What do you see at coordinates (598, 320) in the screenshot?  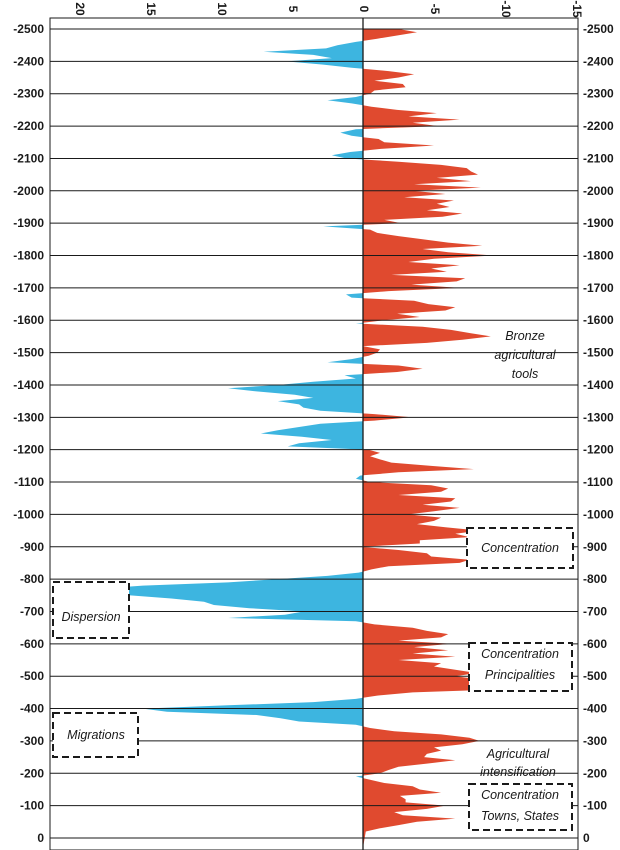 I see `y-tick-label-right: -1600` at bounding box center [598, 320].